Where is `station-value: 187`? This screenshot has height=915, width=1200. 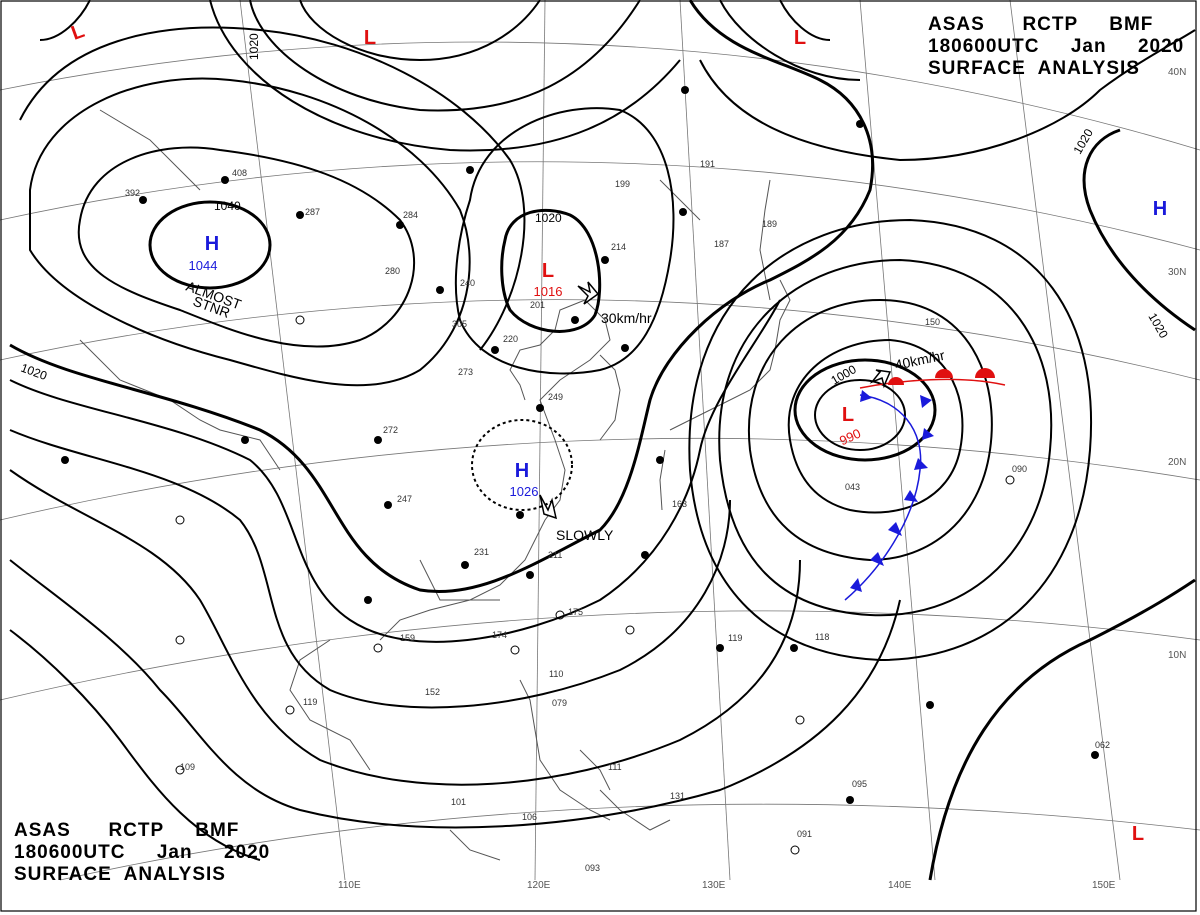 station-value: 187 is located at coordinates (721, 244).